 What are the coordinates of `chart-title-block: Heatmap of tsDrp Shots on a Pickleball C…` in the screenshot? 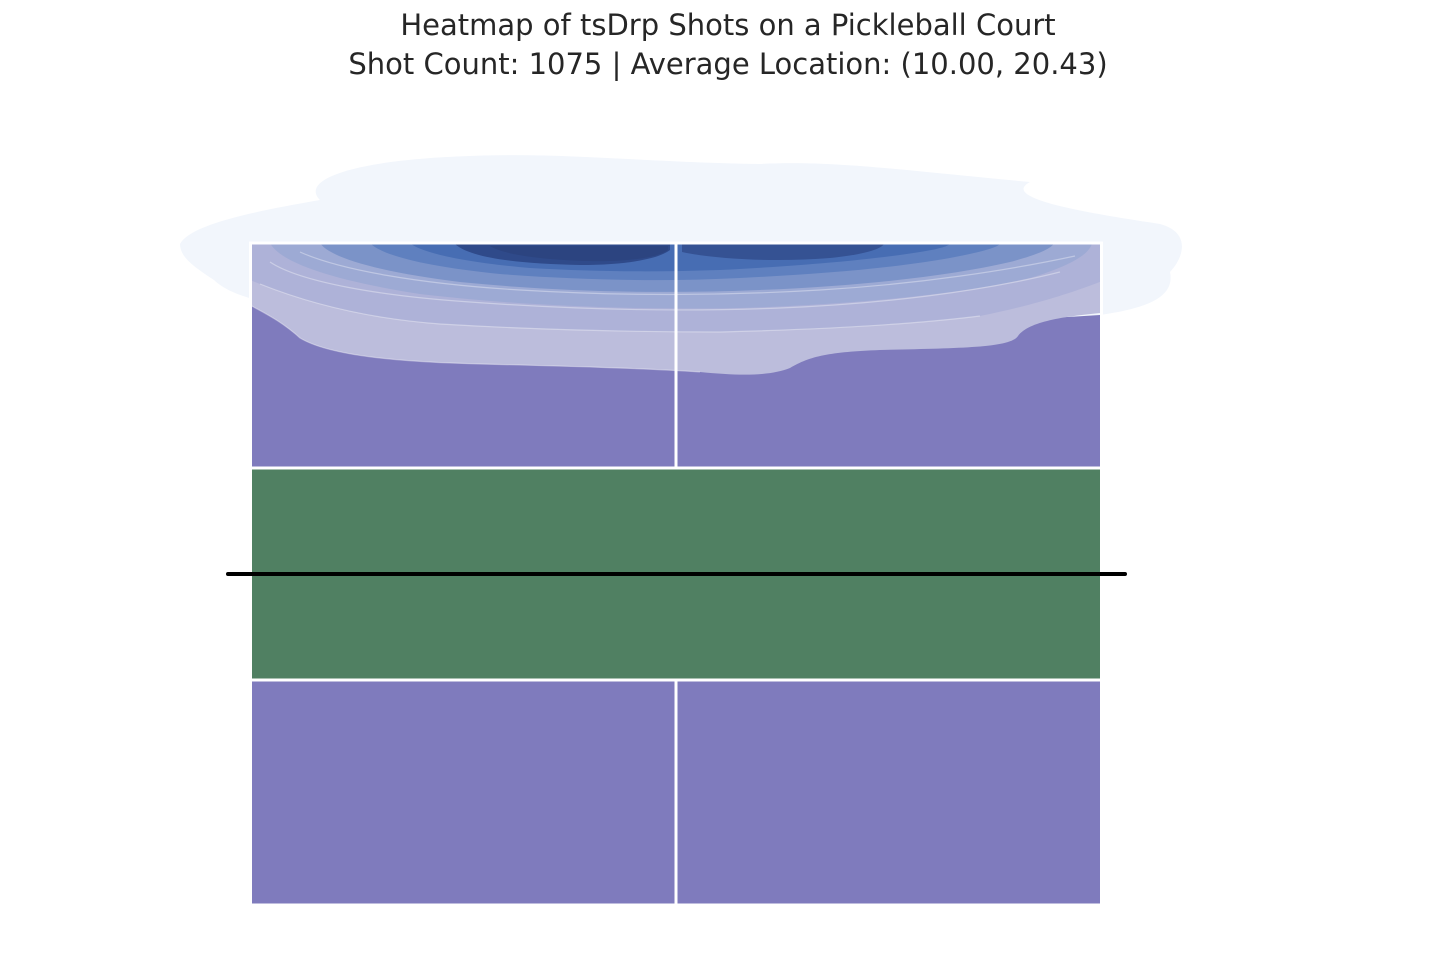 It's located at (723, 45).